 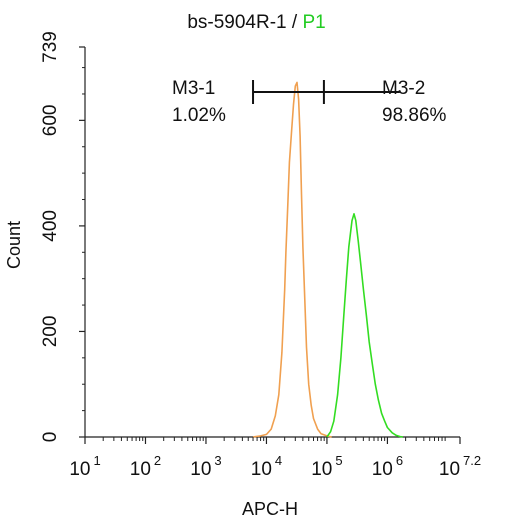 I want to click on x-tick-label: 10 6, so click(x=387, y=466).